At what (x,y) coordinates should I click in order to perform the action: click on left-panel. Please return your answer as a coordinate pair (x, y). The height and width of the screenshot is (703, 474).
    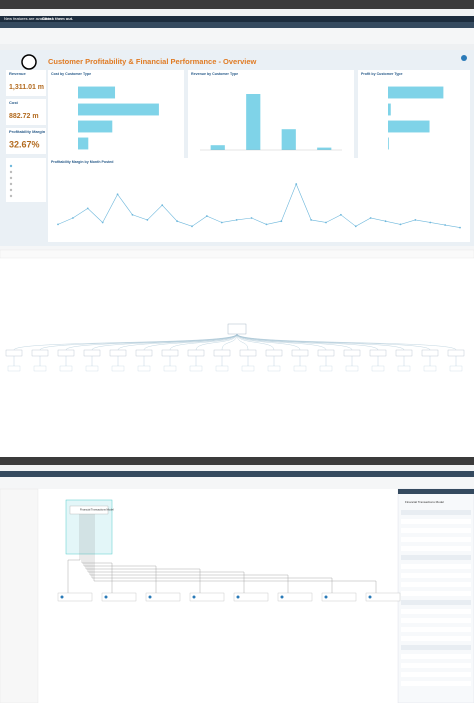
    Looking at the image, I should click on (19, 595).